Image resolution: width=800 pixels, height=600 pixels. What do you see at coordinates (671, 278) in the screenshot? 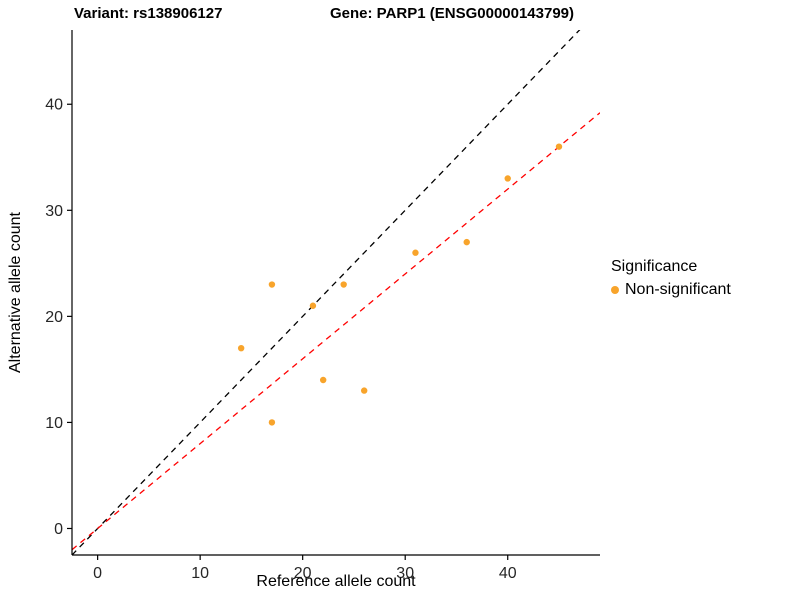
I see `legend: Significance Non-significant` at bounding box center [671, 278].